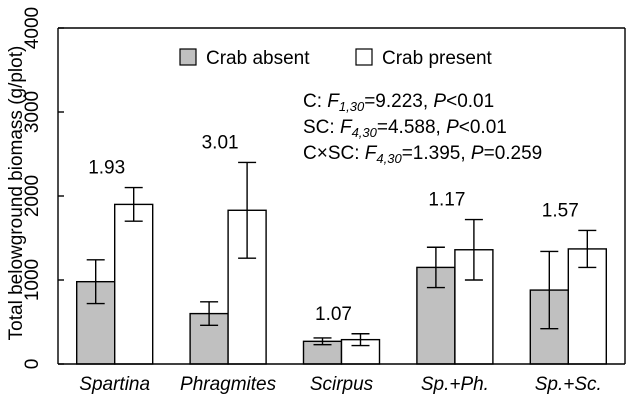  I want to click on x-tick-label: Spartina, so click(114, 384).